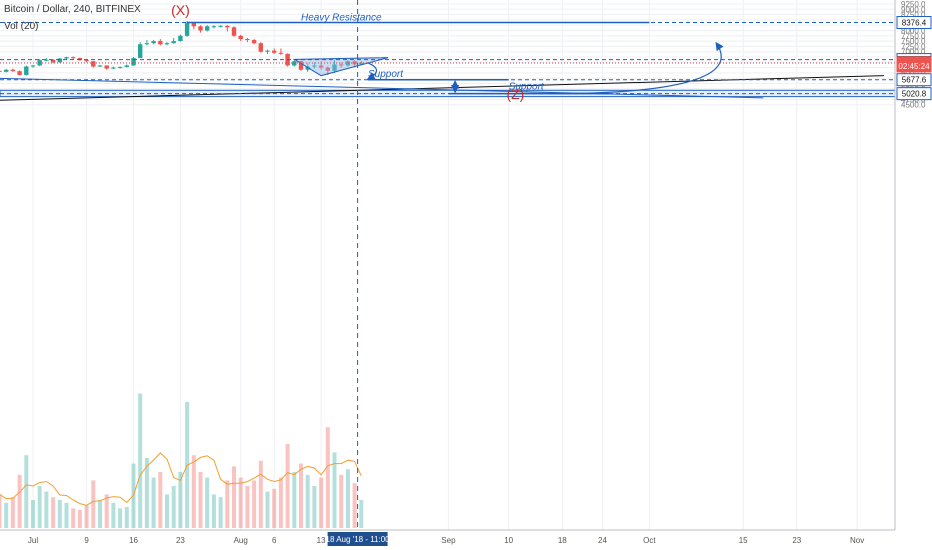  Describe the element at coordinates (382, 88) in the screenshot. I see `descending-trendline` at that location.